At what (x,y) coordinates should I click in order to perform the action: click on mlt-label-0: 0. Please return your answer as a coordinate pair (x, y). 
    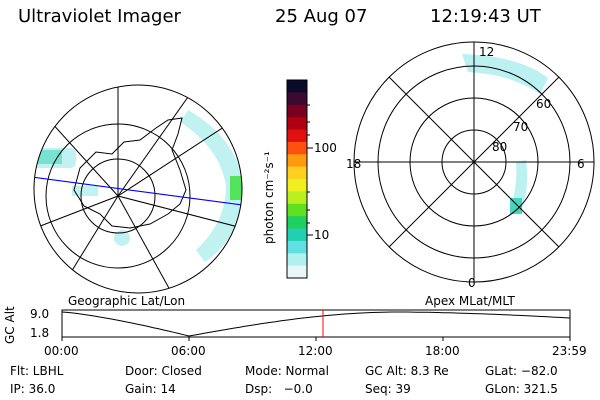
    Looking at the image, I should click on (472, 283).